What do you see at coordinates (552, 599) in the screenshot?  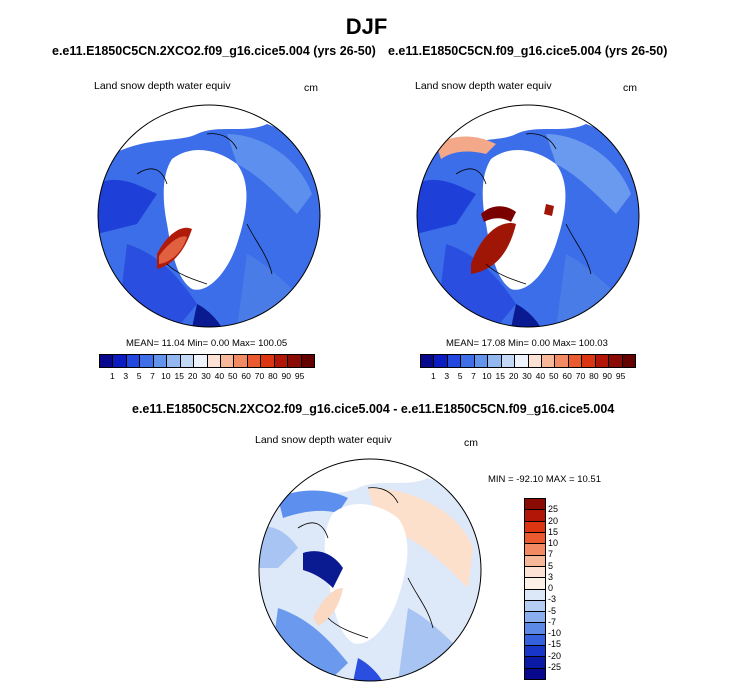 I see `diff-colorbar-tick-label: -3` at bounding box center [552, 599].